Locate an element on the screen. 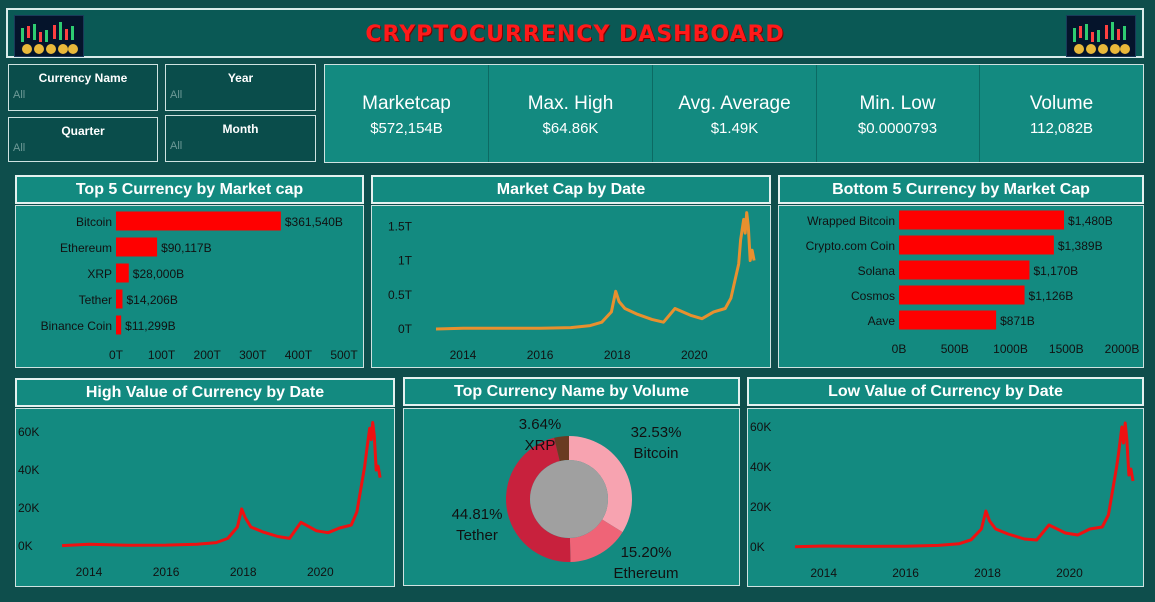  kpi-value: $1.49K is located at coordinates (734, 128).